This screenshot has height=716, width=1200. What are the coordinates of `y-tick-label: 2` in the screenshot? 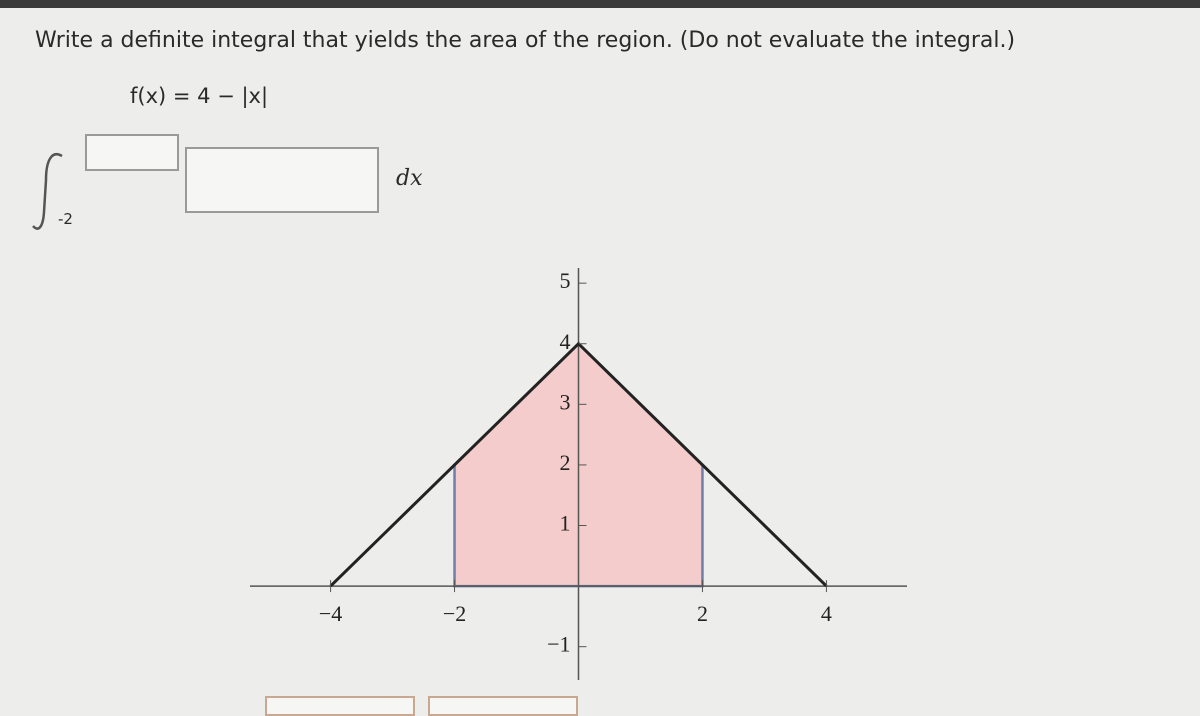 It's located at (565, 462).